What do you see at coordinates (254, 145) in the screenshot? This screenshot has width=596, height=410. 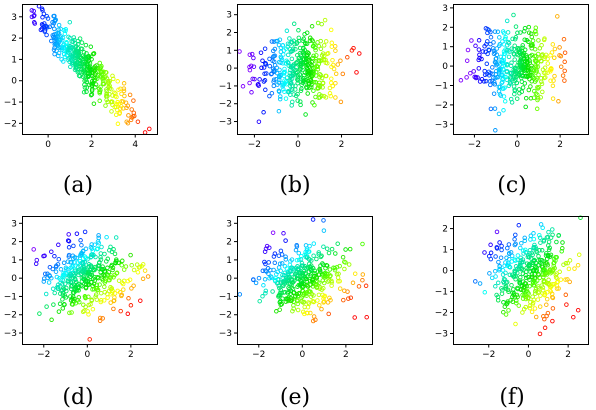 I see `x-tick-label: −2` at bounding box center [254, 145].